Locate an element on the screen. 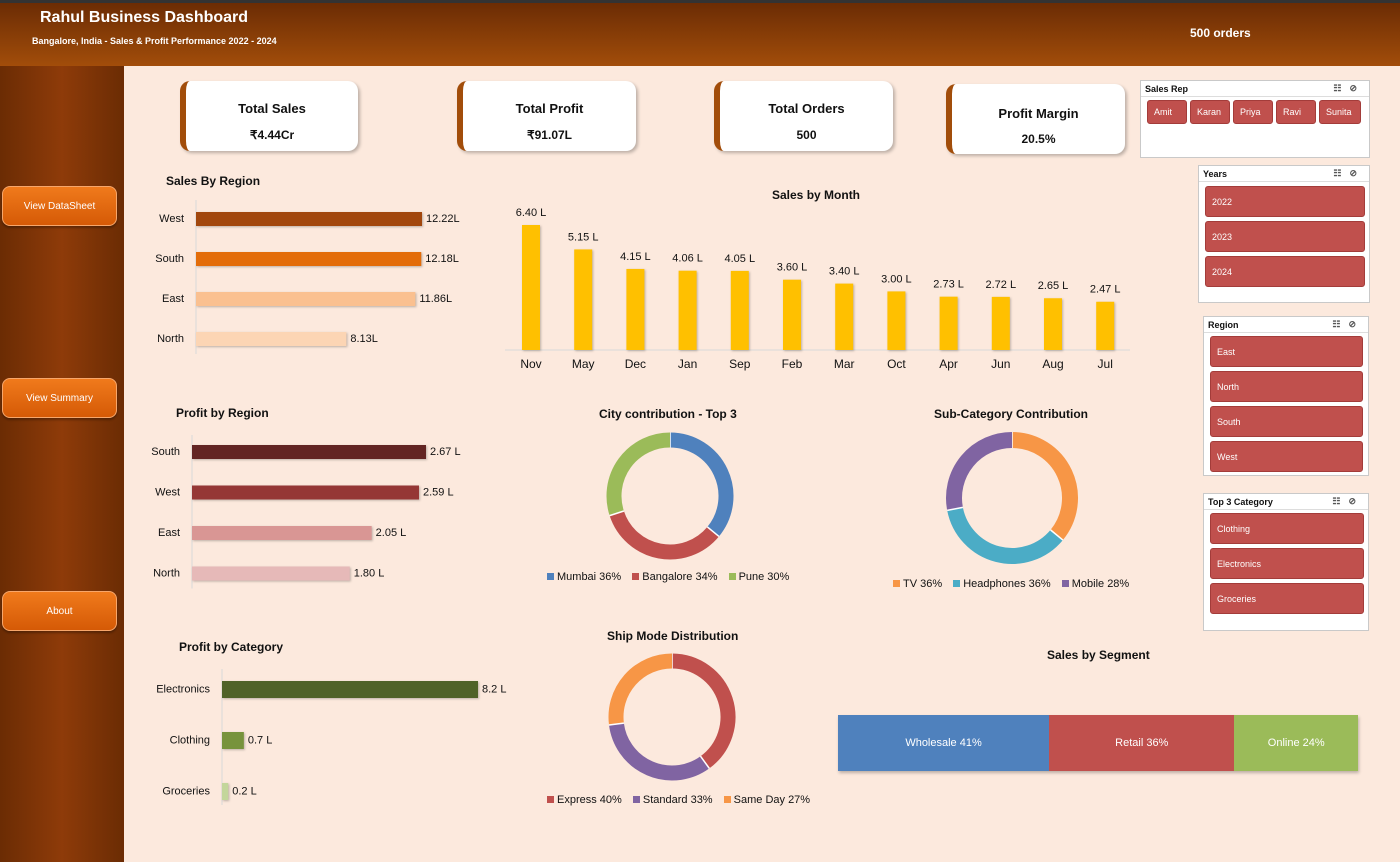 The width and height of the screenshot is (1400, 862). data-label: 12.18L is located at coordinates (442, 259).